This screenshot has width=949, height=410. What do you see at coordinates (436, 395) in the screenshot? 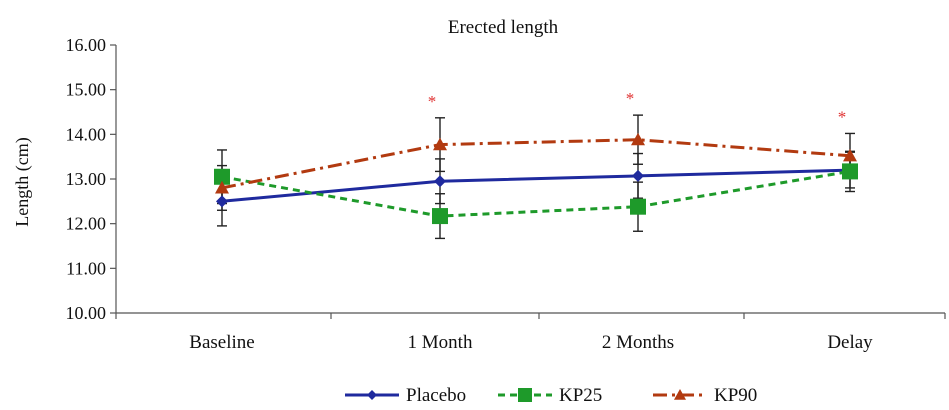
I see `legend-label-placebo: Placebo` at bounding box center [436, 395].